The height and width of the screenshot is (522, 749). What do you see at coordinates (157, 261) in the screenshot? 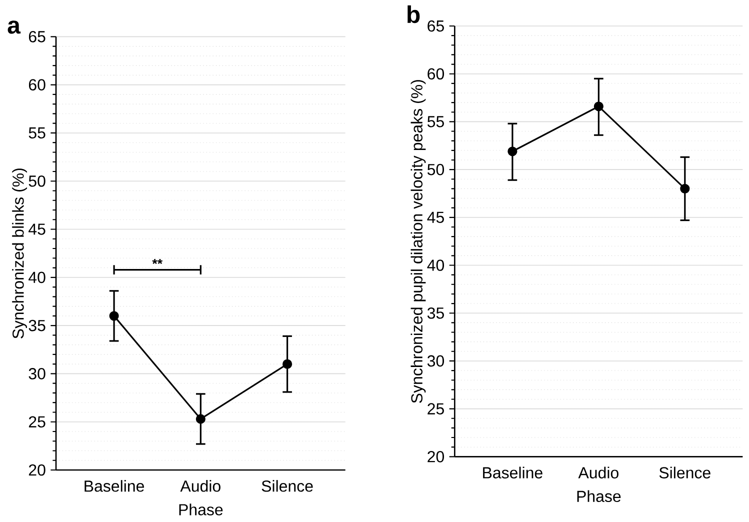
I see `annotation: **` at bounding box center [157, 261].